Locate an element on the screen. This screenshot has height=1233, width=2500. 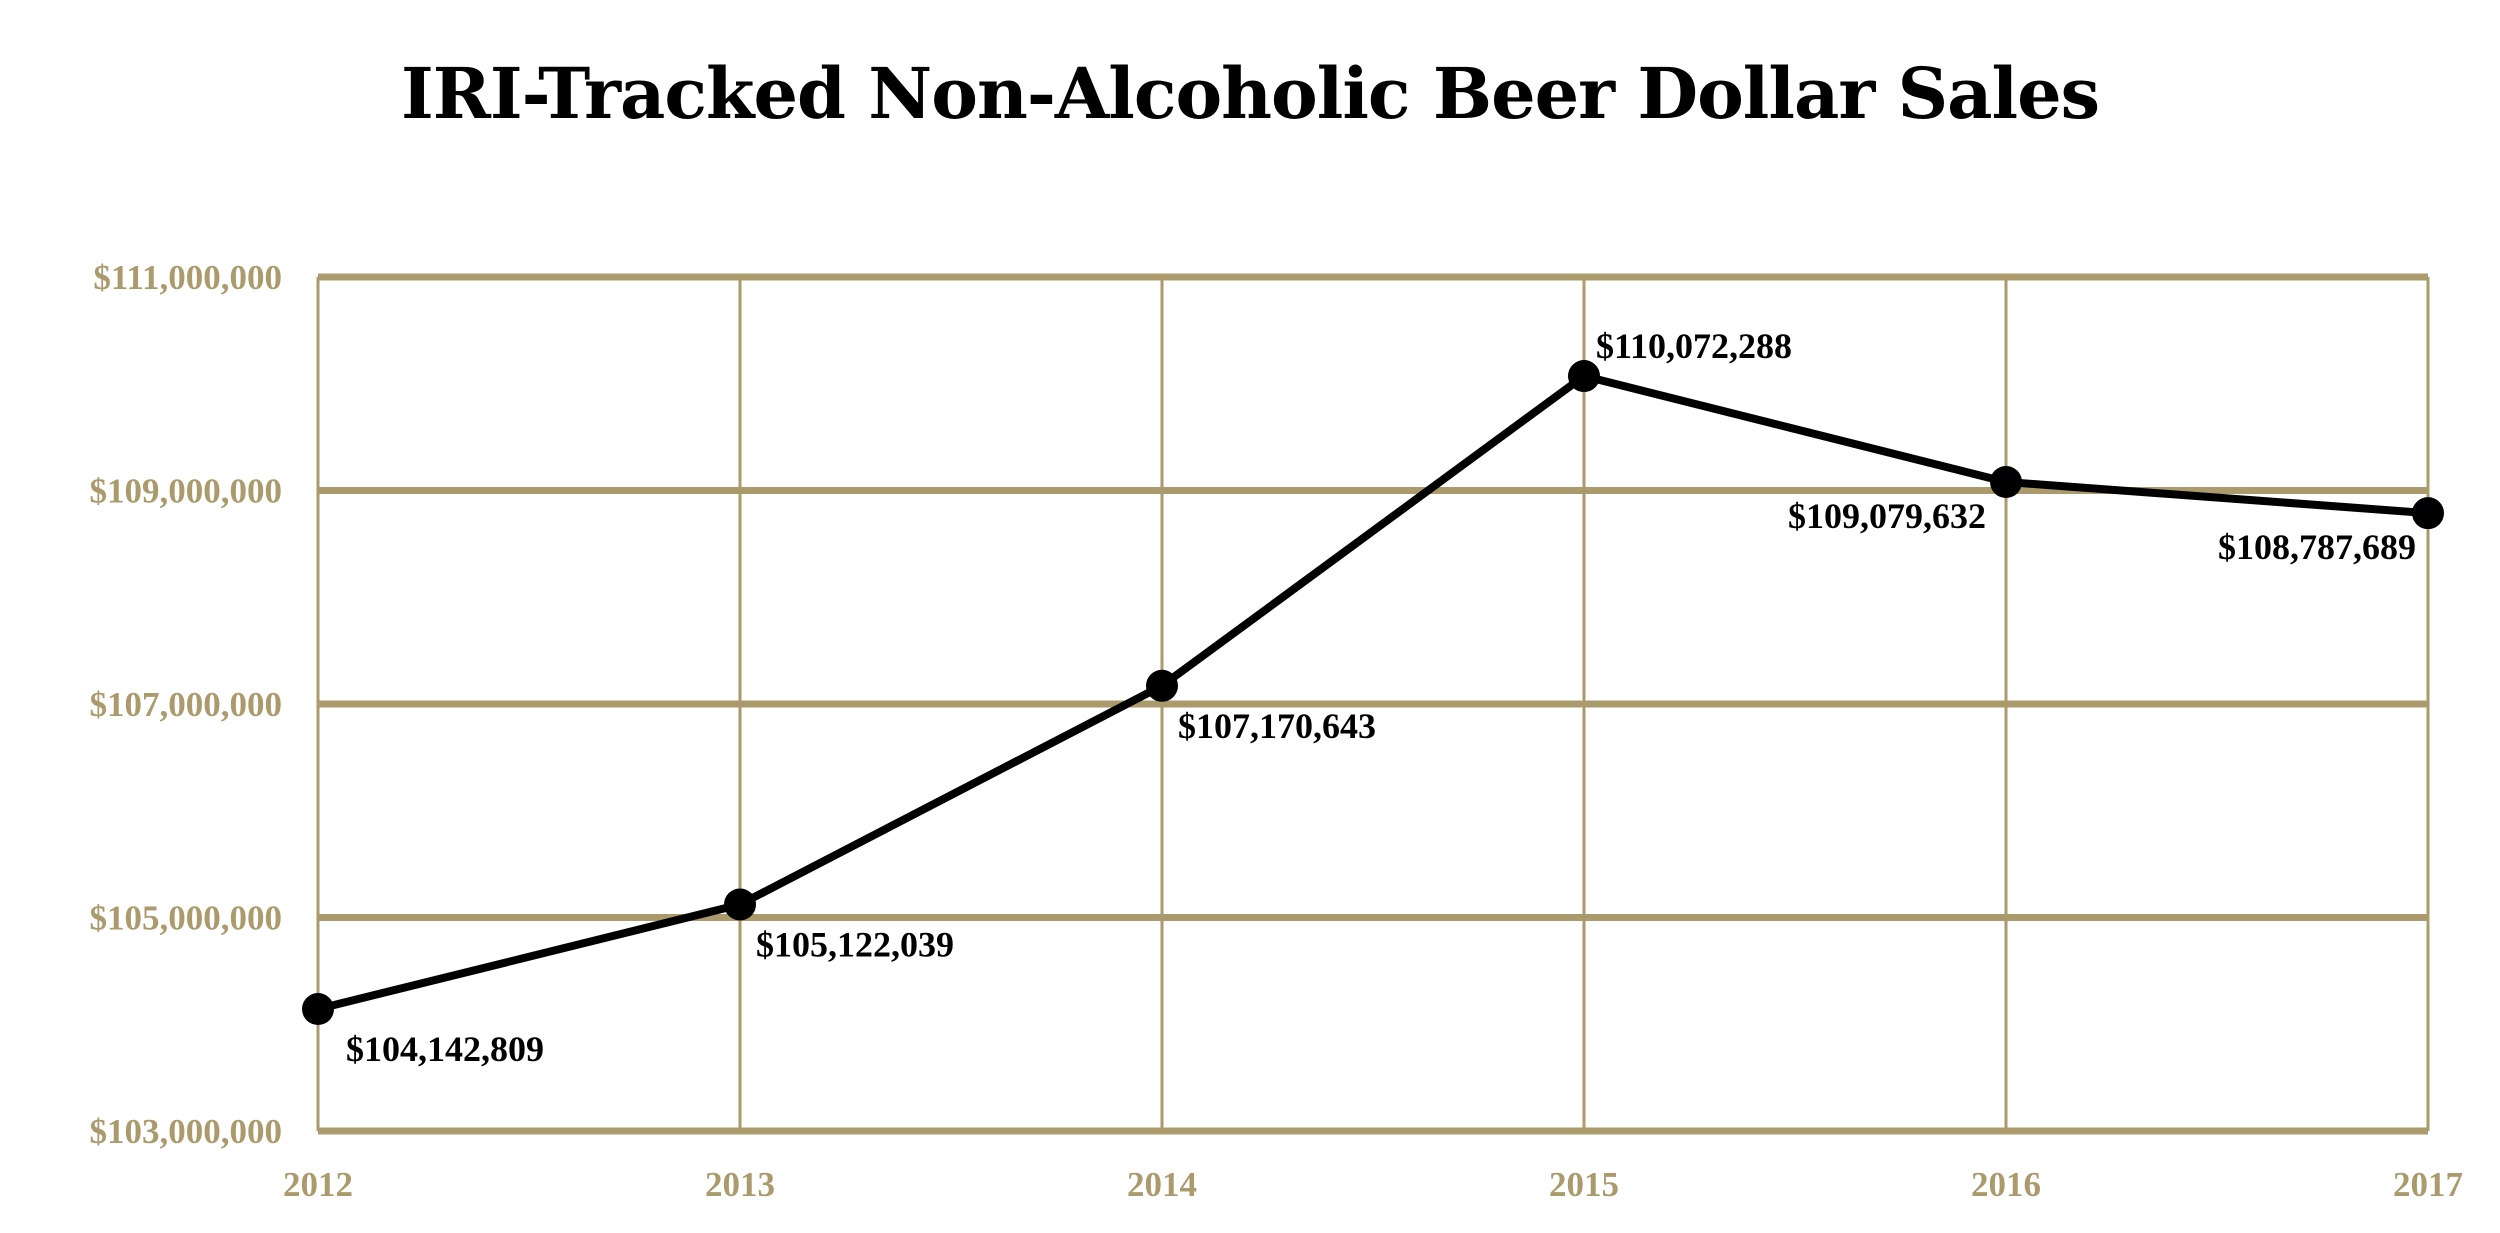
data-label: $105,122,039 is located at coordinates (855, 944).